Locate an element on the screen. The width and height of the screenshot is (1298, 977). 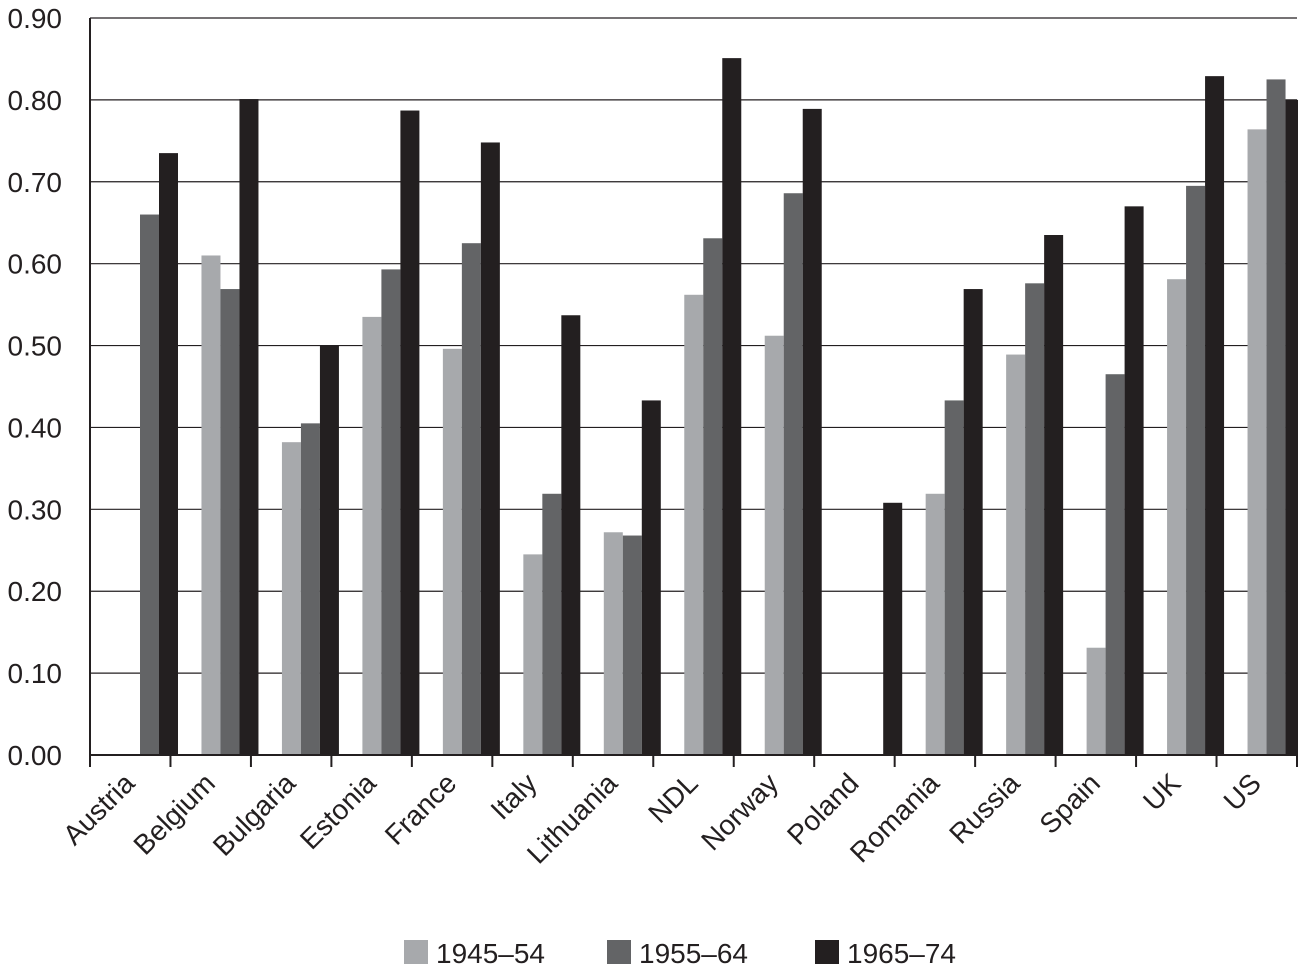
x-tick-label-ndl: NDL is located at coordinates (673, 798).